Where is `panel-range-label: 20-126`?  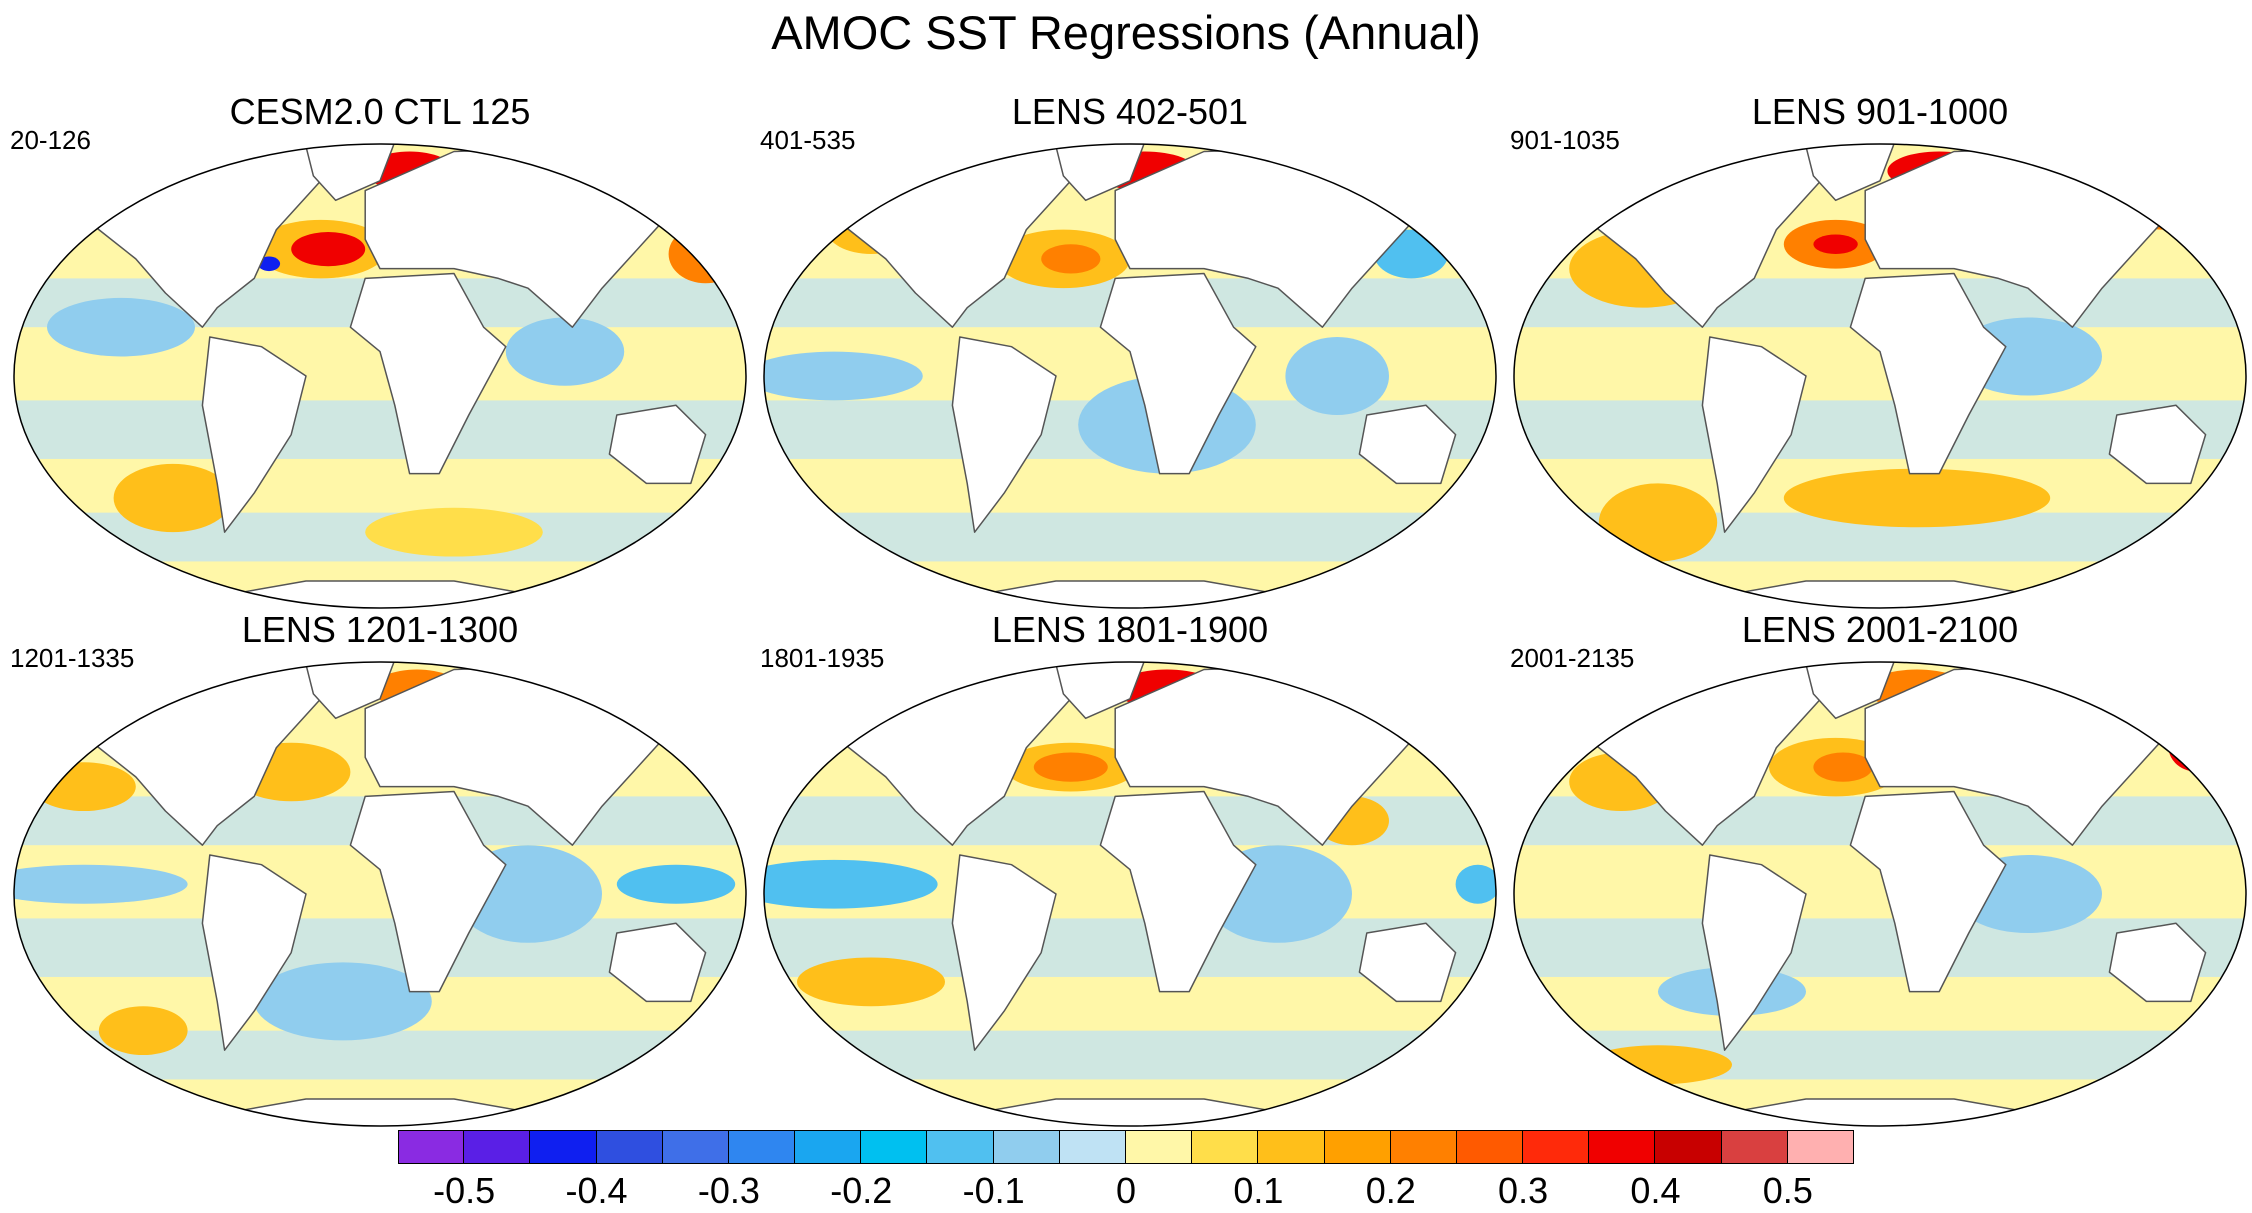 panel-range-label: 20-126 is located at coordinates (50, 140).